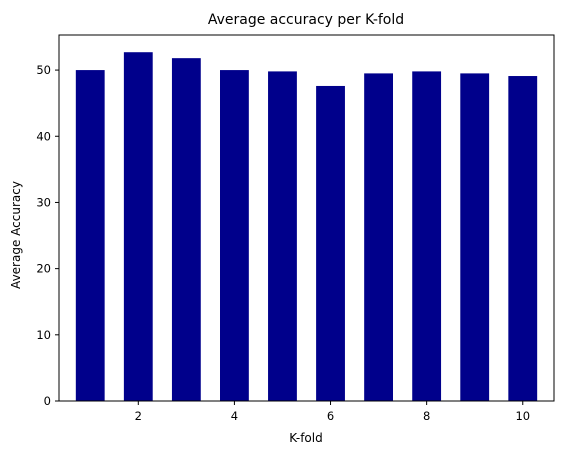 The height and width of the screenshot is (455, 562). What do you see at coordinates (43, 136) in the screenshot?
I see `y-tick-label: 40` at bounding box center [43, 136].